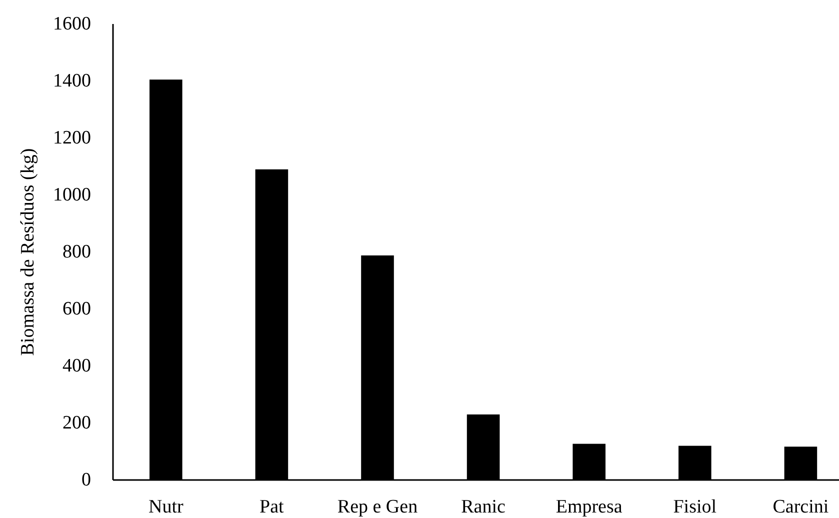  I want to click on y-axis-title: Biomassa de Resíduos (kg), so click(28, 252).